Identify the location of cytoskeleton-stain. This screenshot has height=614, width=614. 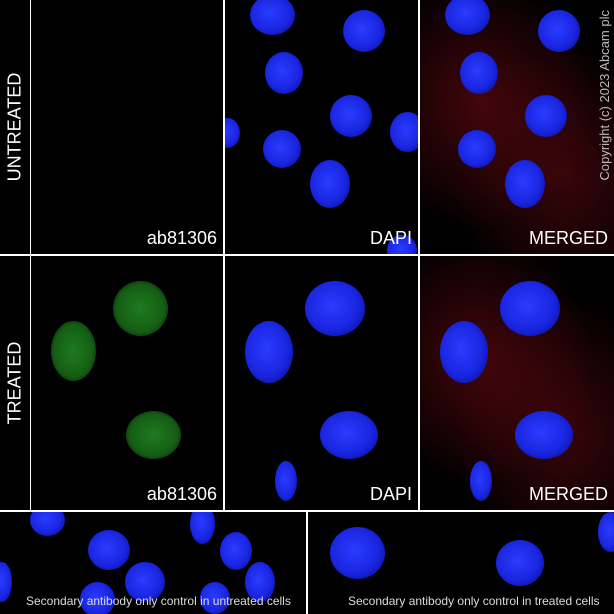
(517, 127).